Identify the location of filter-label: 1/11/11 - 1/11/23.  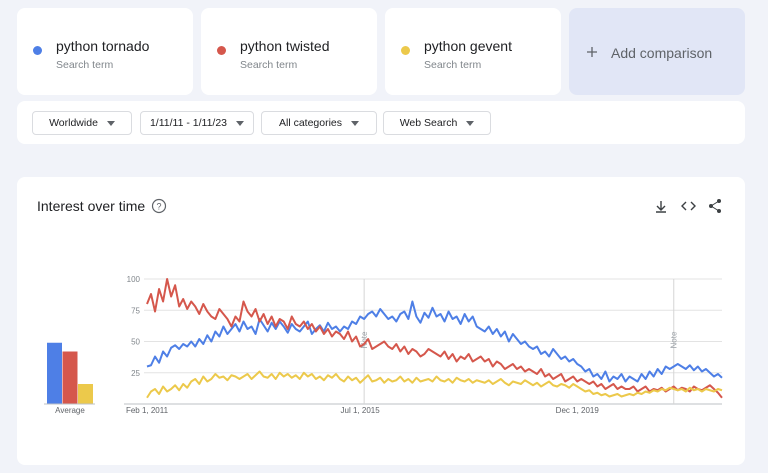
(188, 123).